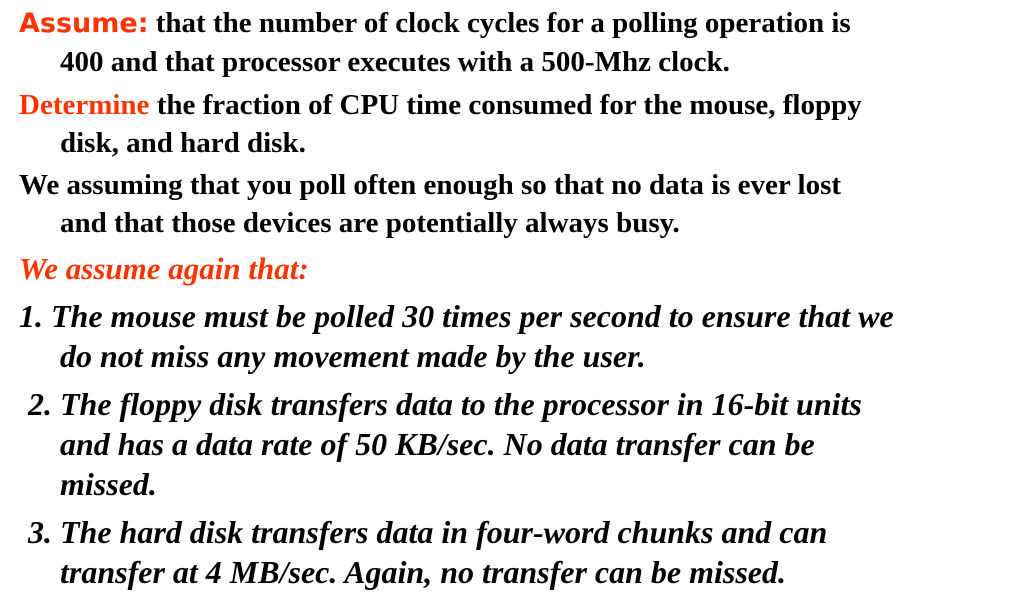 The height and width of the screenshot is (603, 1031). What do you see at coordinates (84, 105) in the screenshot?
I see `determine-keyword: Determine` at bounding box center [84, 105].